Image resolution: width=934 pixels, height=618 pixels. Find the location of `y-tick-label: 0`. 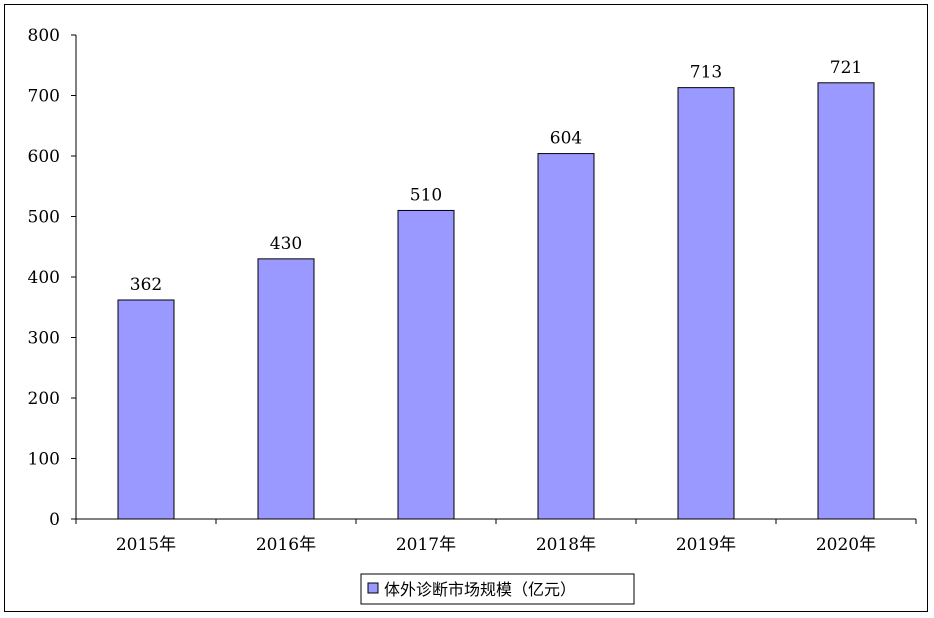

y-tick-label: 0 is located at coordinates (54, 520).